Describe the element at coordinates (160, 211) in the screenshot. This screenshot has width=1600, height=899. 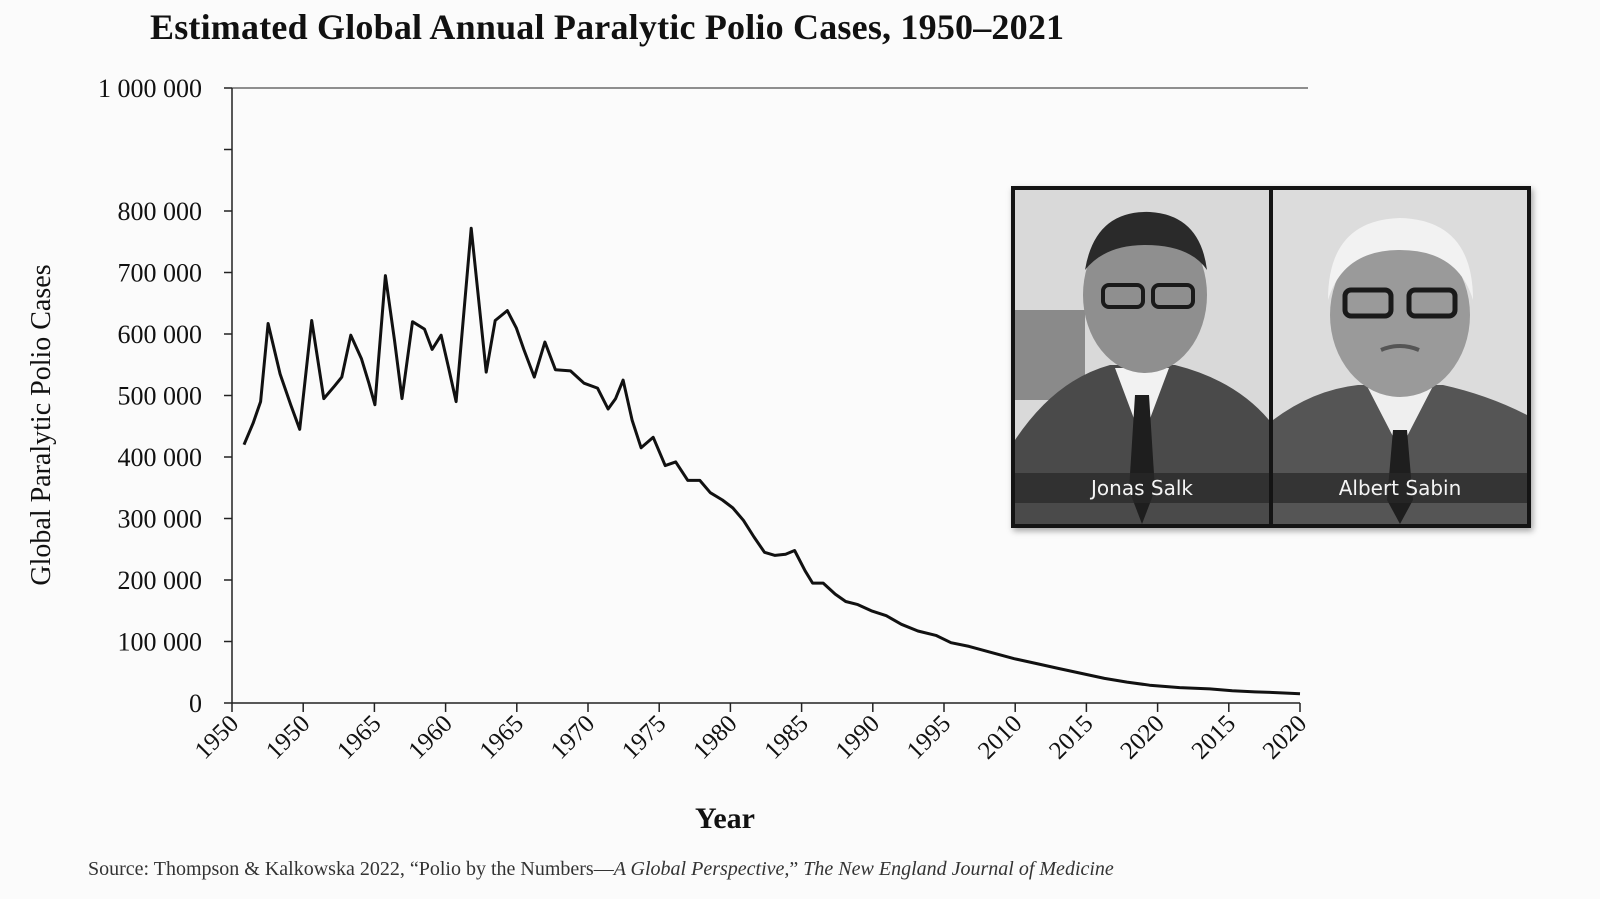
I see `y-tick-label: 800 000` at that location.